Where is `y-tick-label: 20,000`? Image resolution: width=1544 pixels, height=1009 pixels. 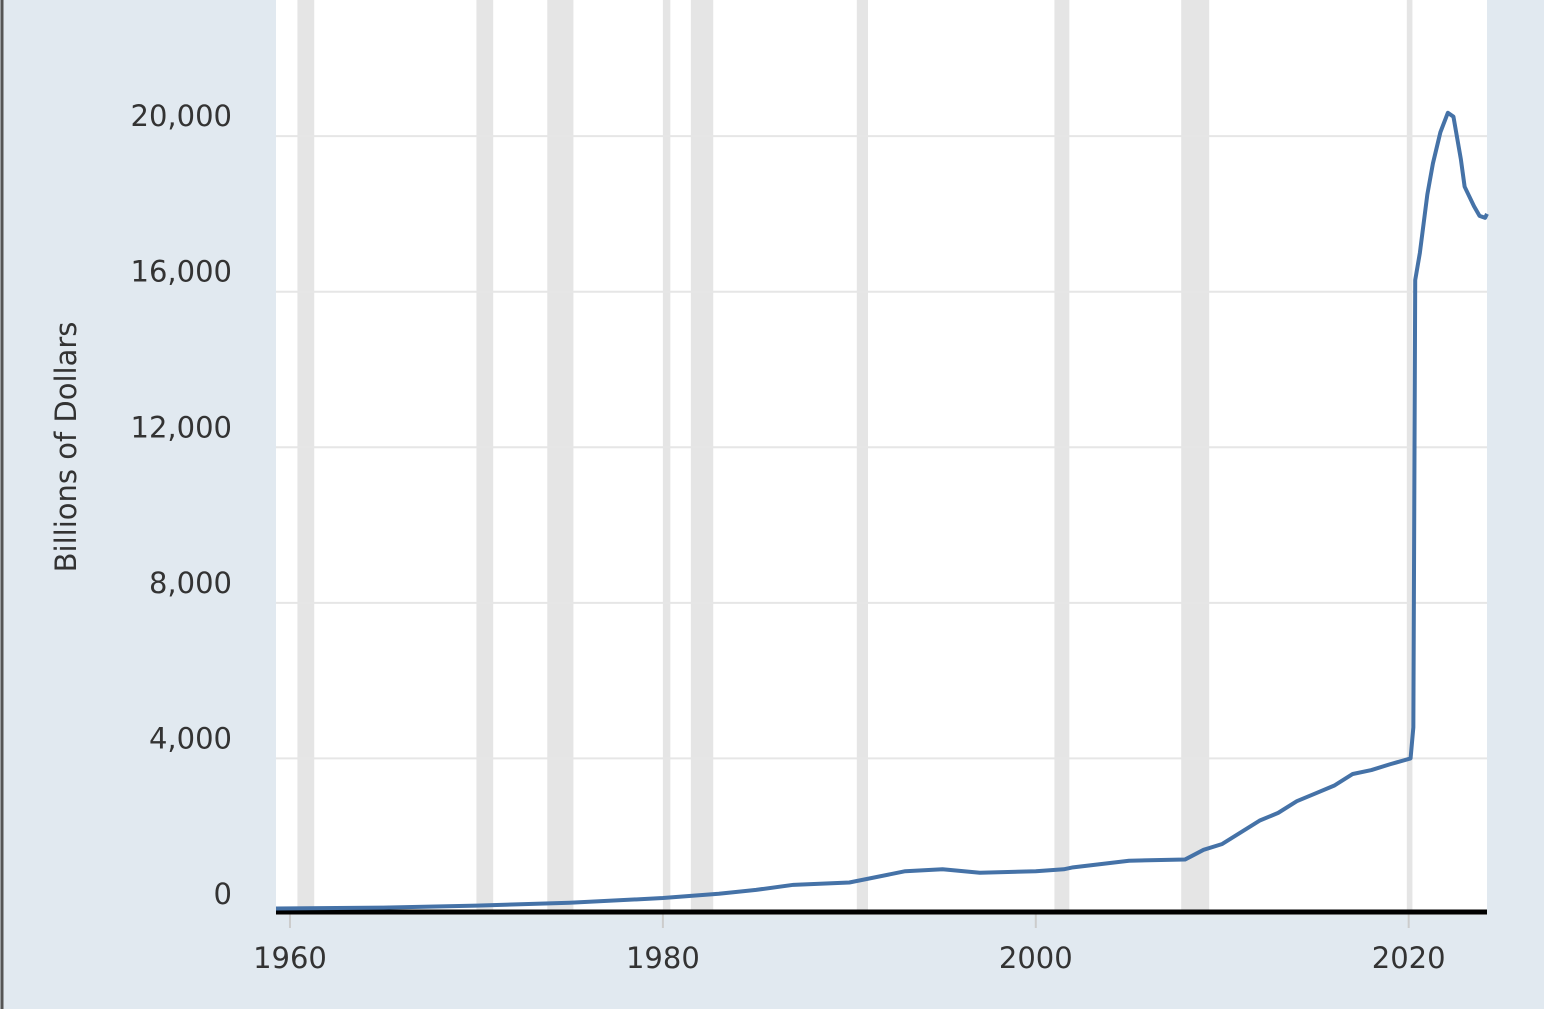
y-tick-label: 20,000 is located at coordinates (181, 116).